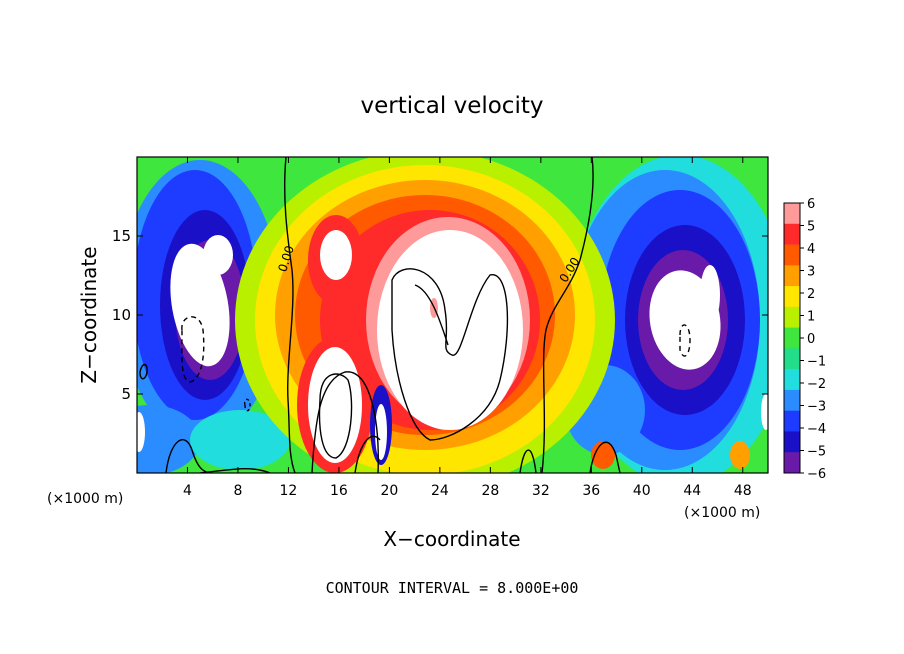 This screenshot has width=904, height=654. I want to click on colorbar-tick-label: 0, so click(811, 339).